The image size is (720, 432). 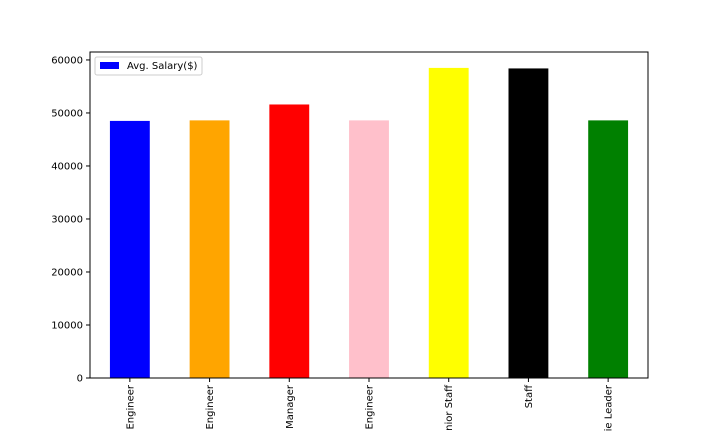 What do you see at coordinates (290, 406) in the screenshot?
I see `x-tick-label-3: Manager` at bounding box center [290, 406].